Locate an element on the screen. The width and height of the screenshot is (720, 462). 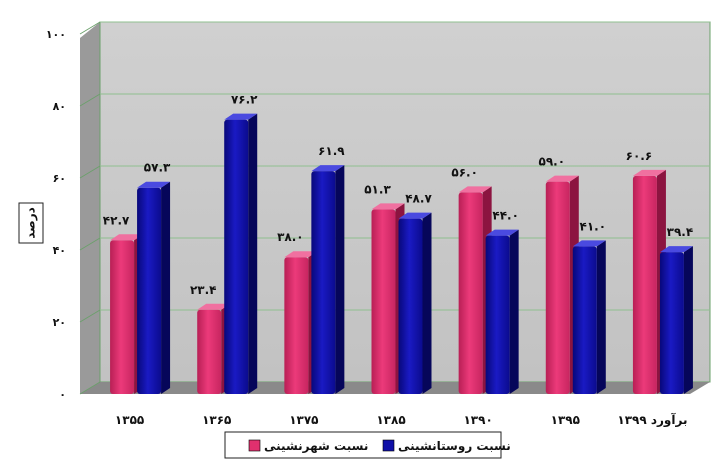
data-label: ۵۱.۳ is located at coordinates (377, 189).